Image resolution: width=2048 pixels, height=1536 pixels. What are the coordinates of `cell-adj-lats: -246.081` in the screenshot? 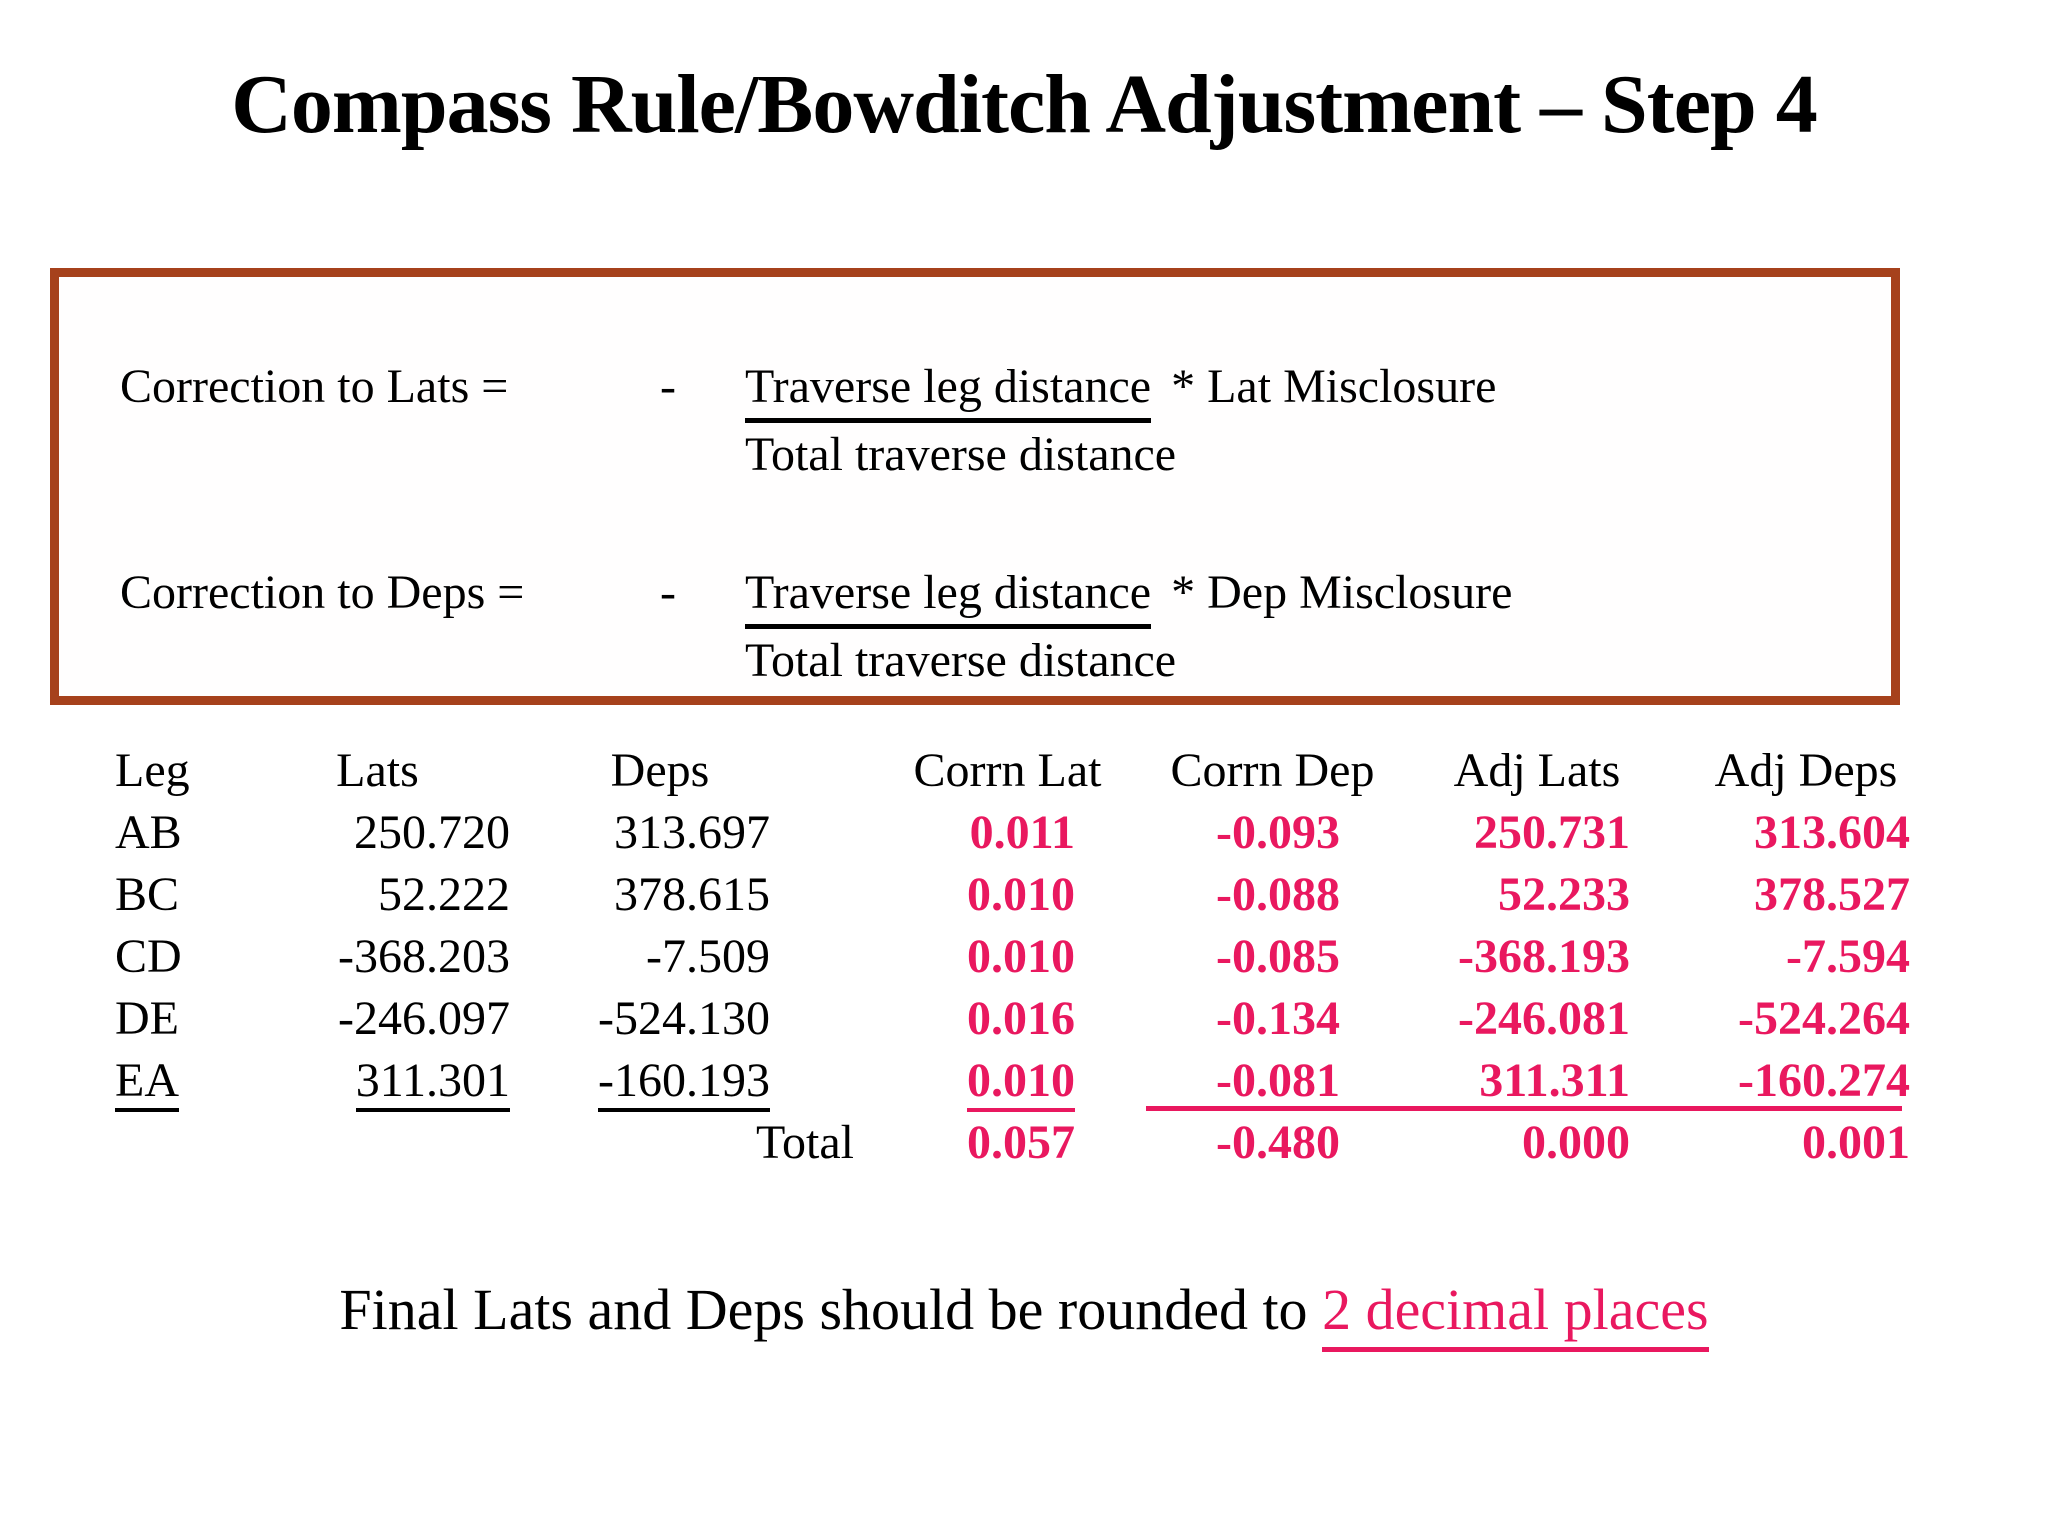 It's located at (1544, 1018).